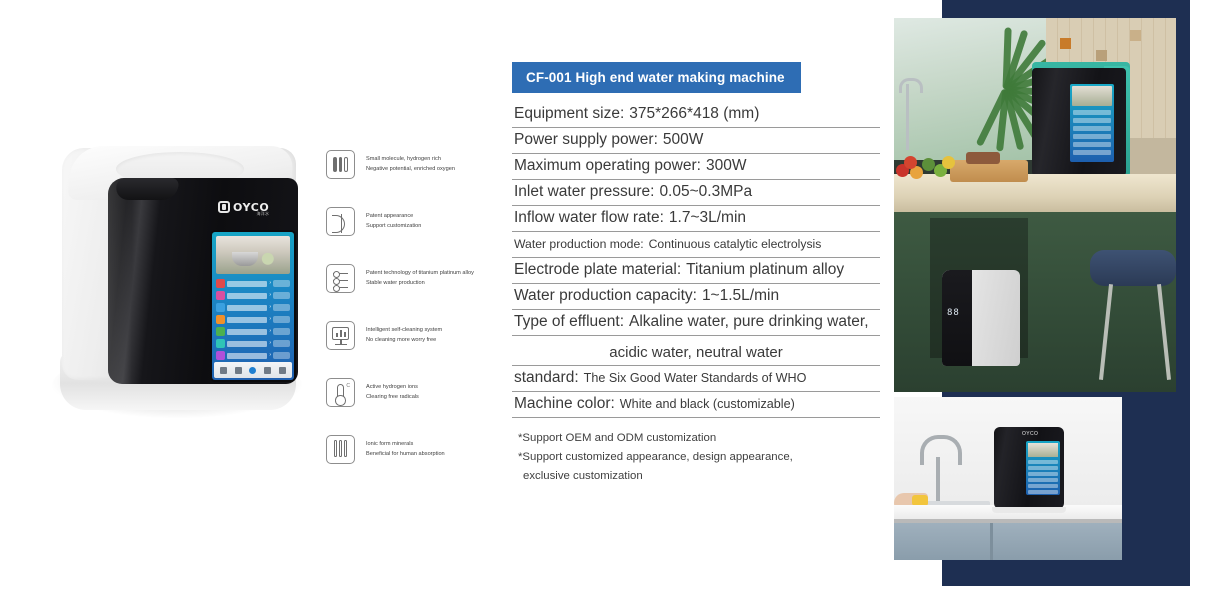 This screenshot has height=602, width=1210. I want to click on nav-settings-icon, so click(253, 370).